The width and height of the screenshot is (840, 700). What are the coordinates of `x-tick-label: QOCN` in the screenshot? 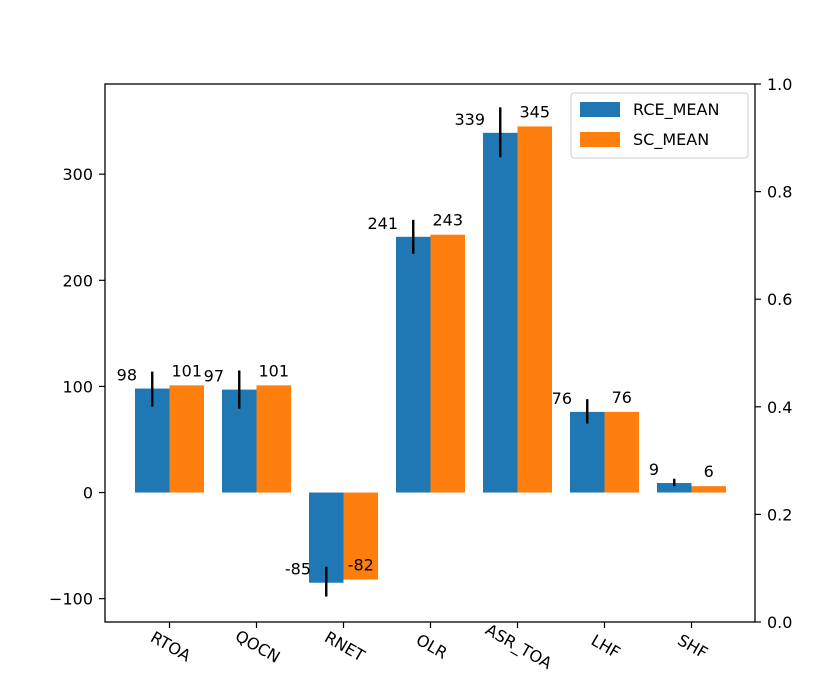 It's located at (257, 646).